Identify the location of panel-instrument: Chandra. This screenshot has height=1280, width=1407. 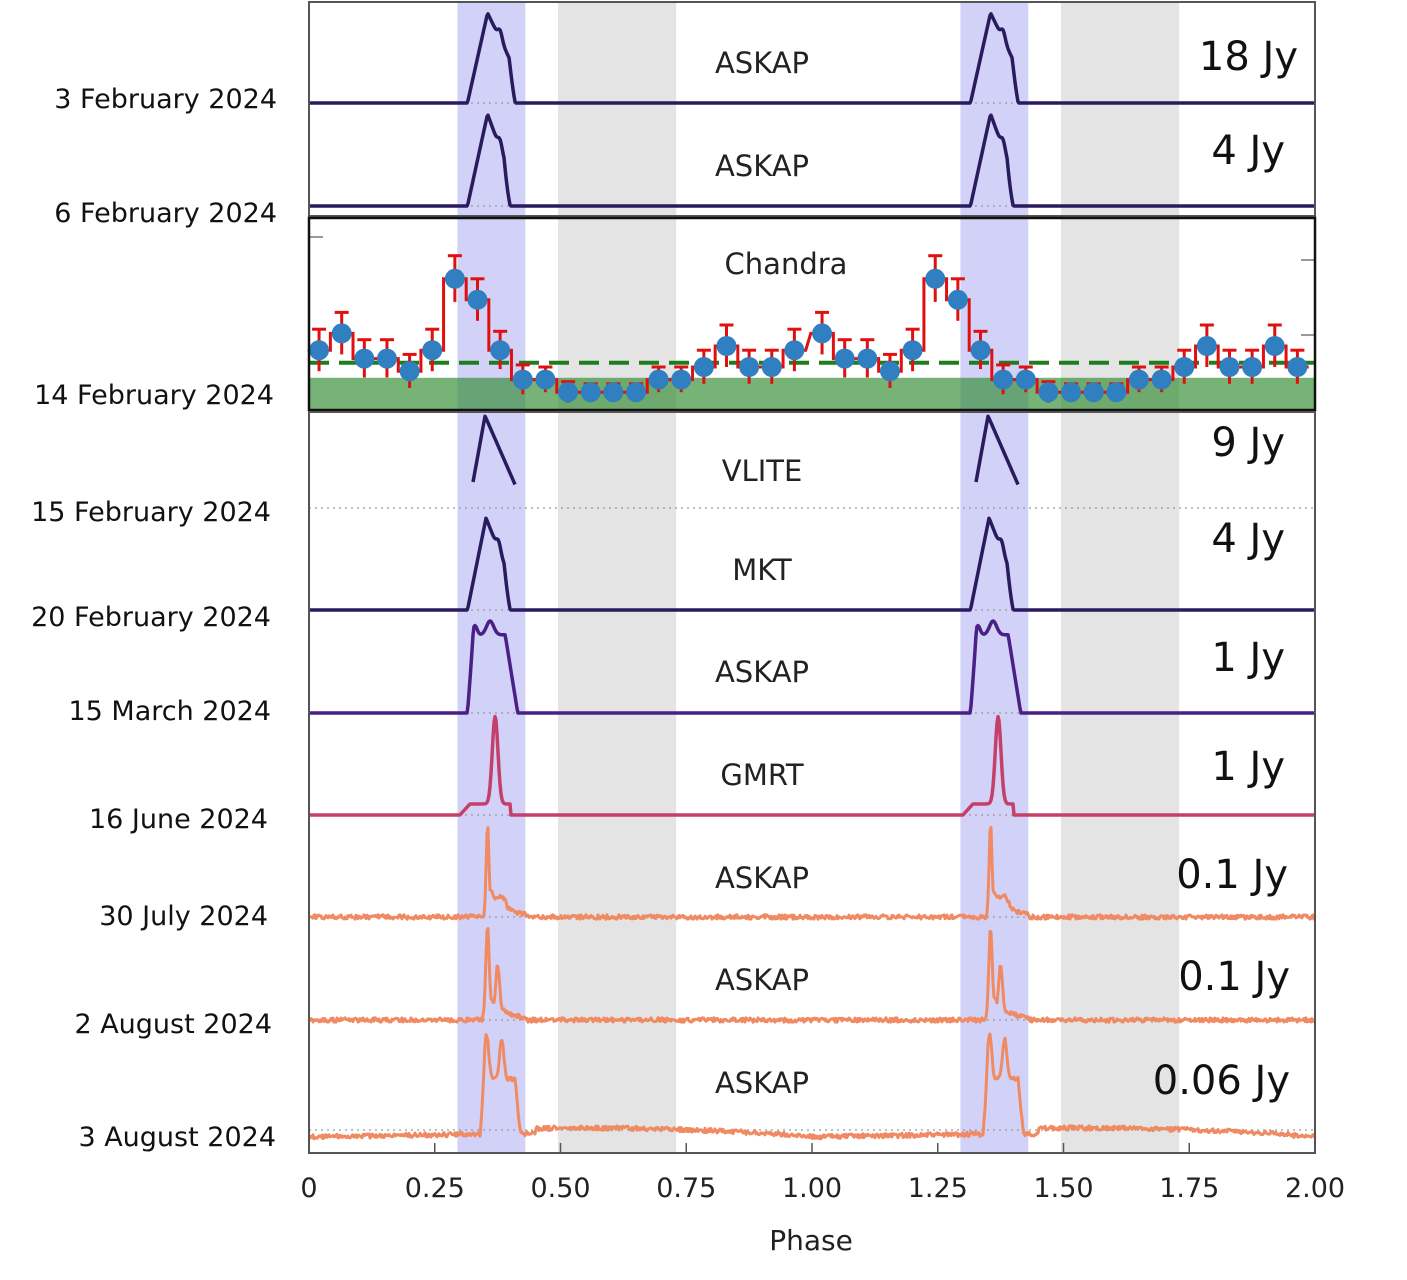
(786, 264).